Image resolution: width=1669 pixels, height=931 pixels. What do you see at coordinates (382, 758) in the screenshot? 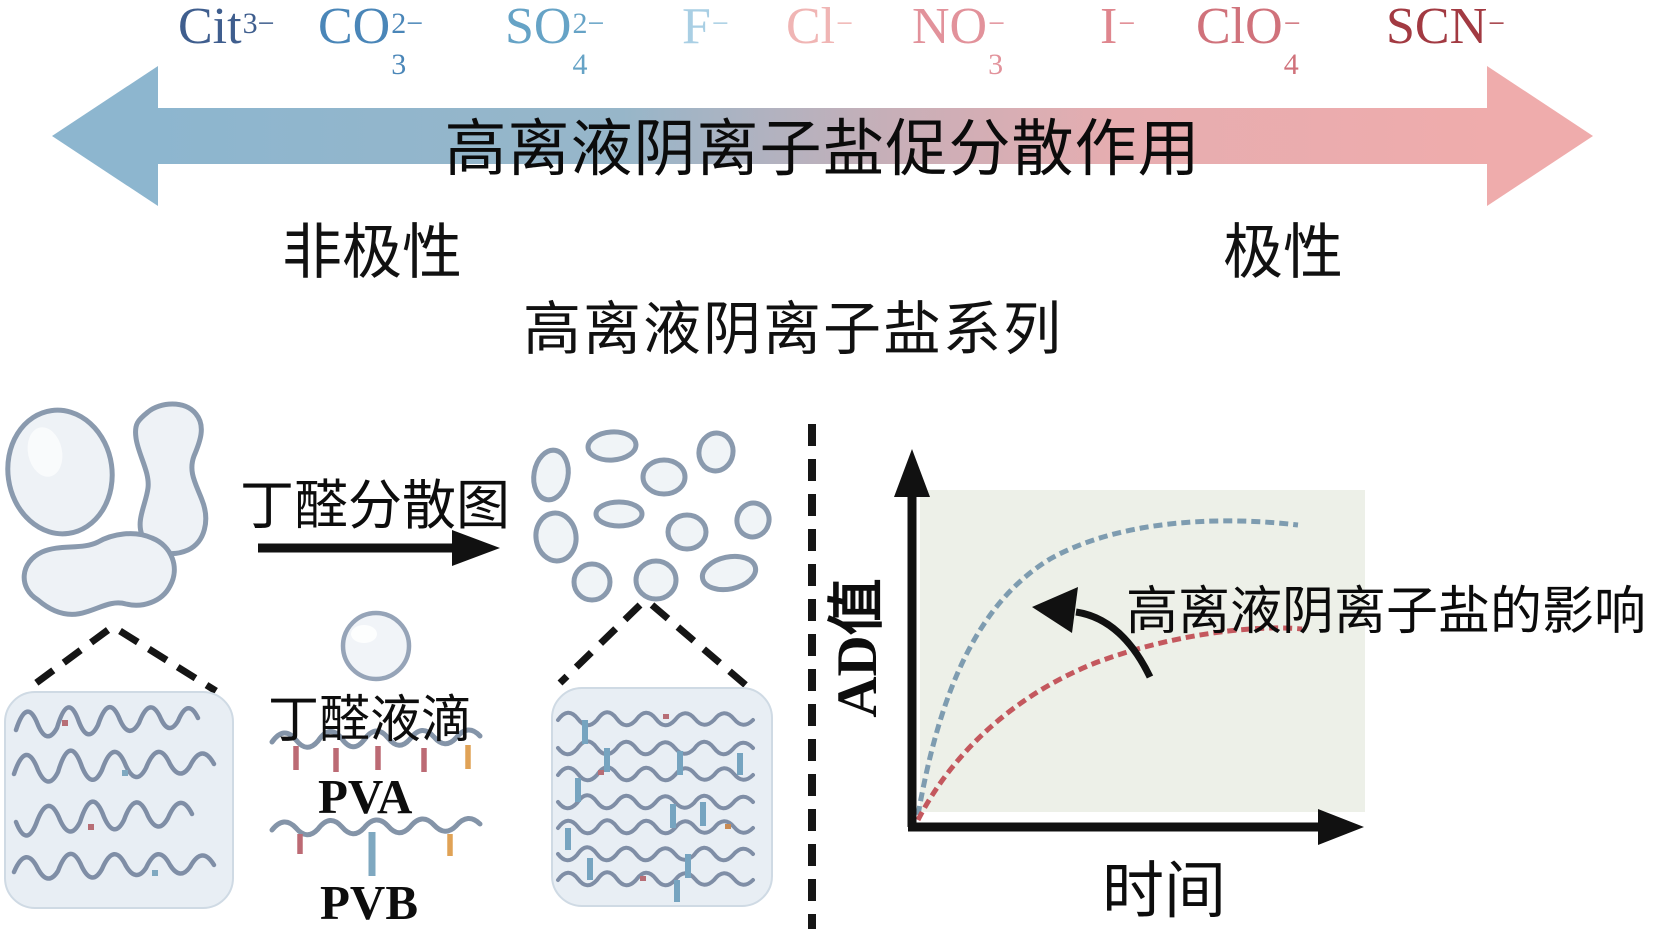
I see `pva-pendant-groups` at bounding box center [382, 758].